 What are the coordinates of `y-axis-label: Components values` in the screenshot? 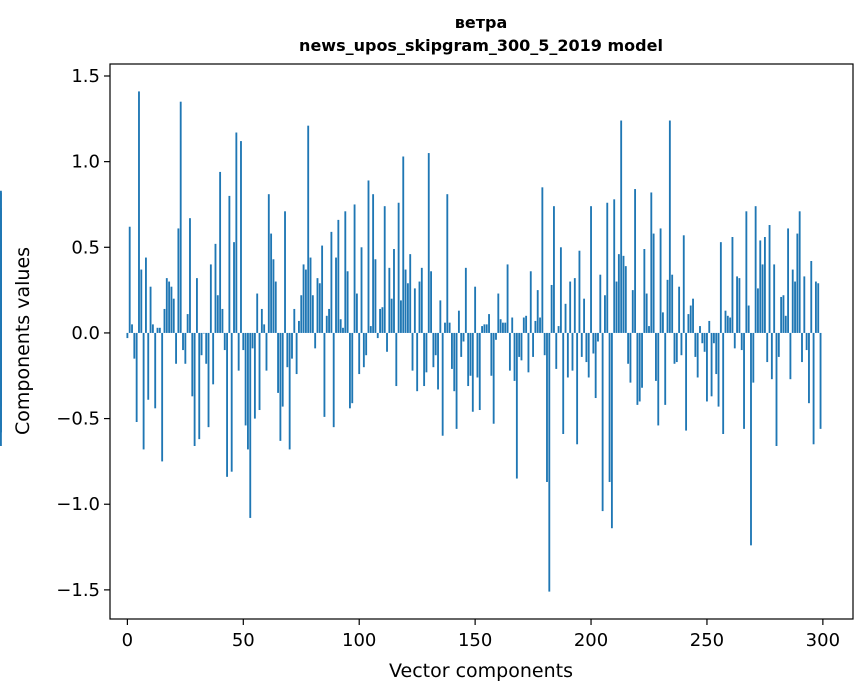 It's located at (23, 341).